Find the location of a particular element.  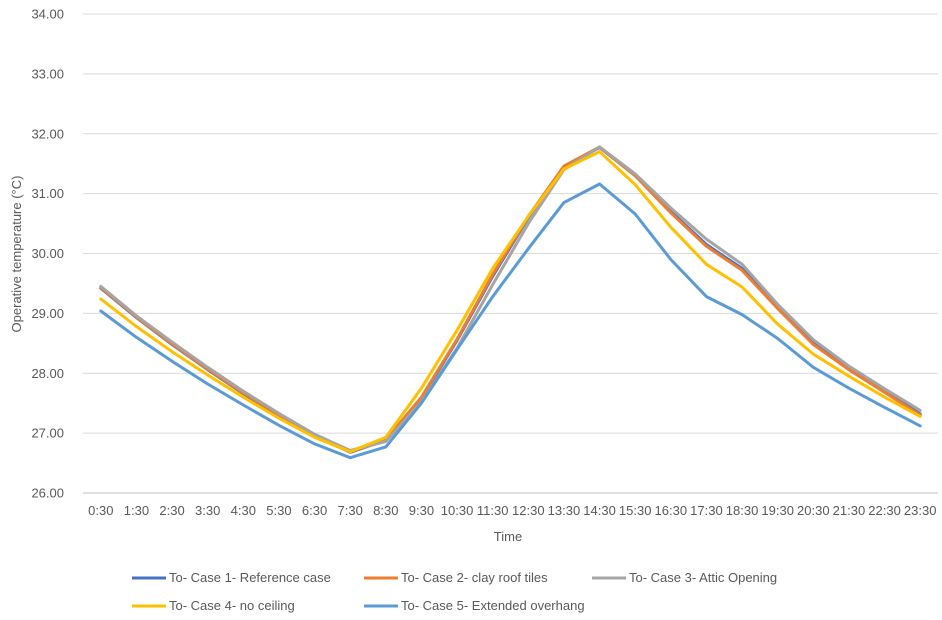

legend-label: To- Case 2- clay roof tiles is located at coordinates (474, 577).